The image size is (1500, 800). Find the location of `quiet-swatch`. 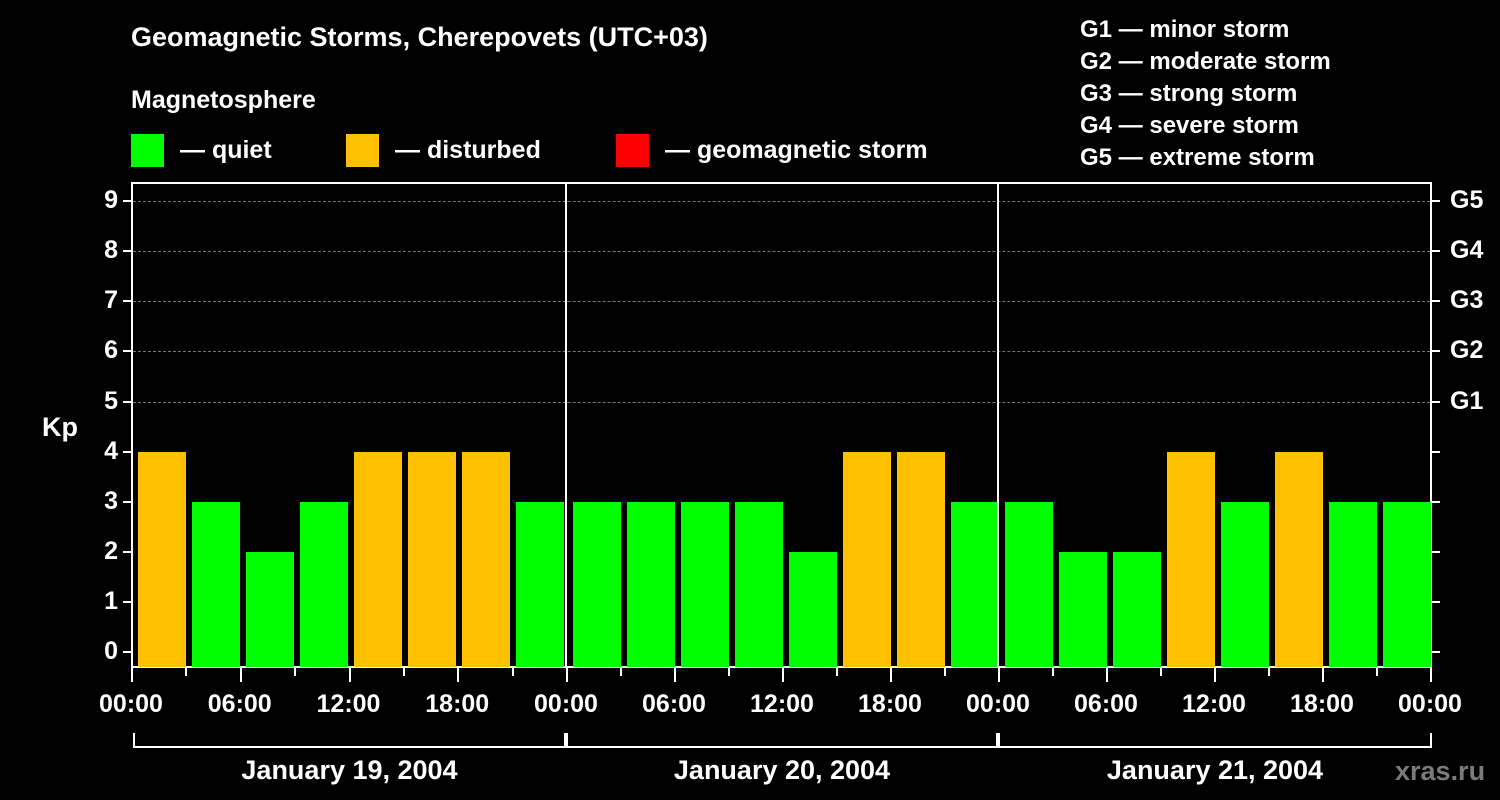

quiet-swatch is located at coordinates (147, 150).